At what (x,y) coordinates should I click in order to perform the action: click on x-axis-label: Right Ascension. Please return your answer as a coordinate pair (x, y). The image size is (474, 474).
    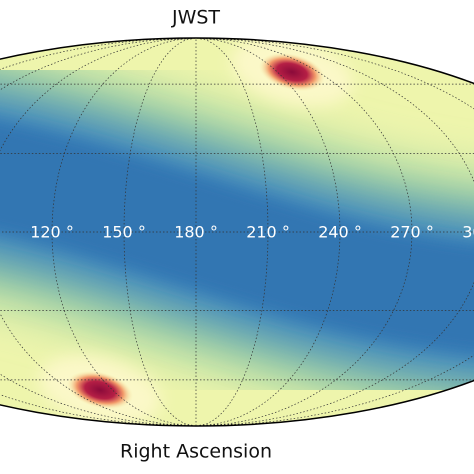
    Looking at the image, I should click on (196, 452).